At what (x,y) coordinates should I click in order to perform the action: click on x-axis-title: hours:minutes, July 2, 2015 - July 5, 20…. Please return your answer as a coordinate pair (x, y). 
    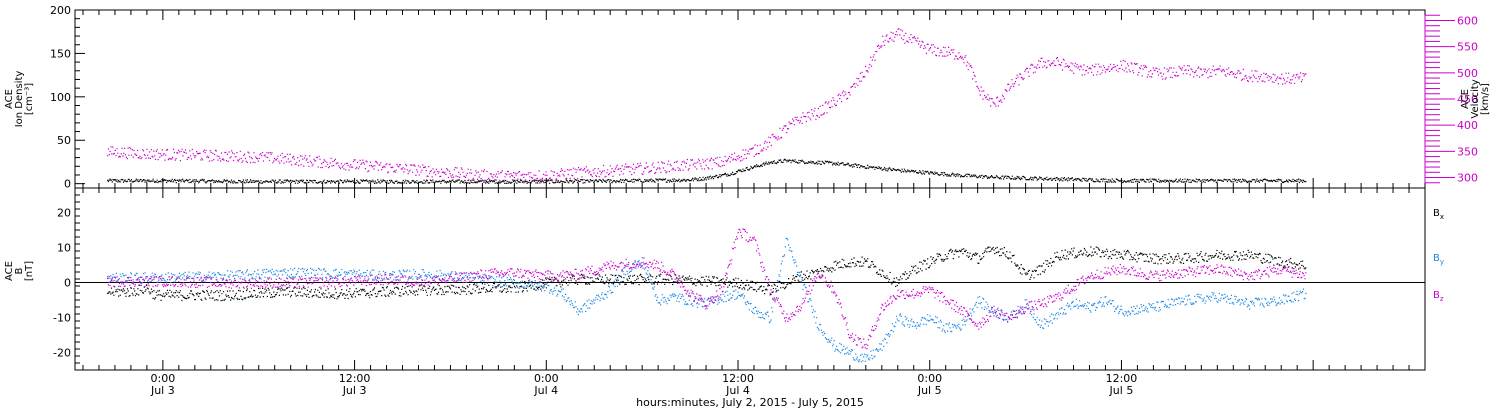
    Looking at the image, I should click on (750, 402).